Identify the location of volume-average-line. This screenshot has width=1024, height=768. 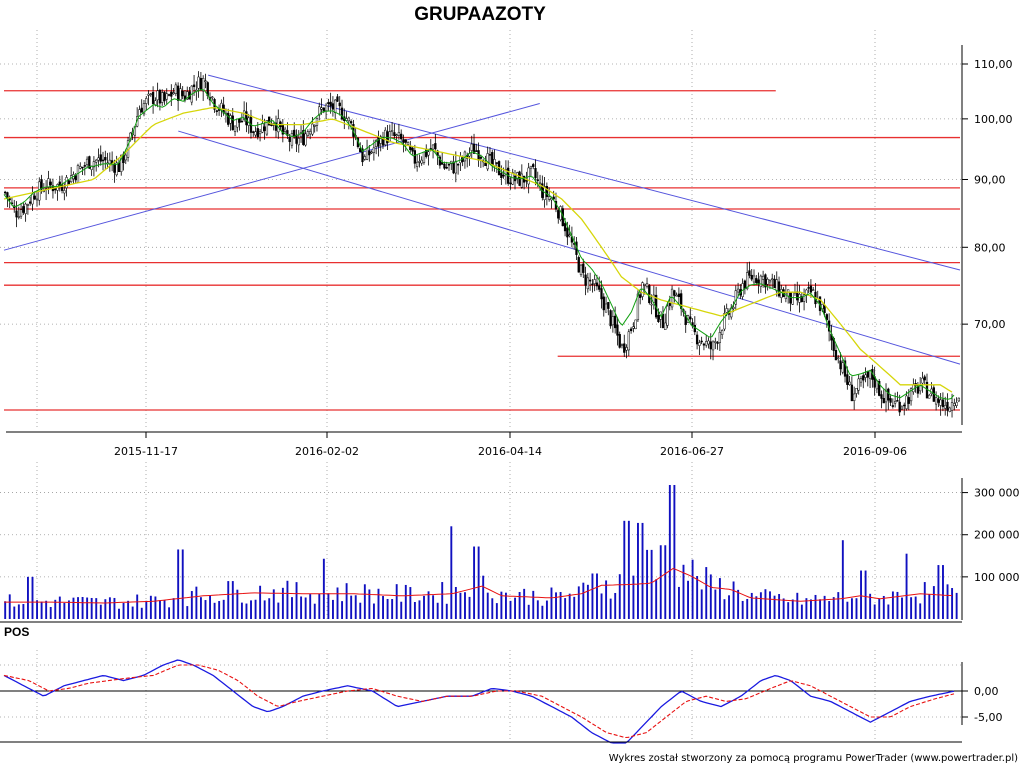
(478, 585).